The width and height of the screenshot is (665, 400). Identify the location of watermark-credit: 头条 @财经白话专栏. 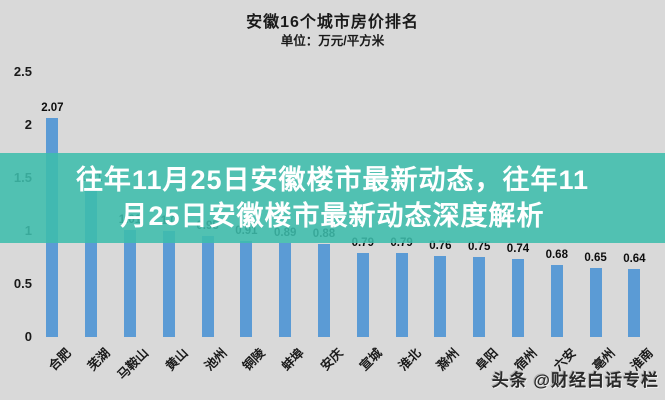
(575, 380).